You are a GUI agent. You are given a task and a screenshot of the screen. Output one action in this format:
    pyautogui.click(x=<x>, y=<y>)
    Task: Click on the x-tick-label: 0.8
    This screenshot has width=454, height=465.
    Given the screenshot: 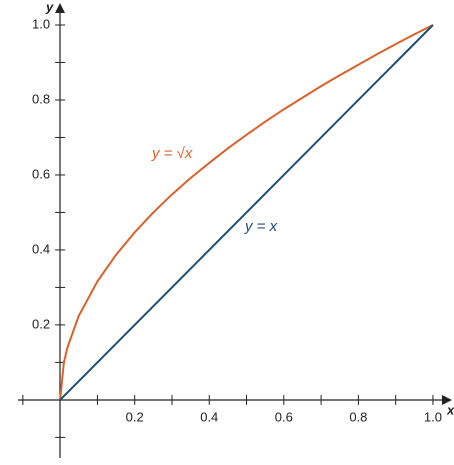 What is the action you would take?
    pyautogui.click(x=358, y=416)
    